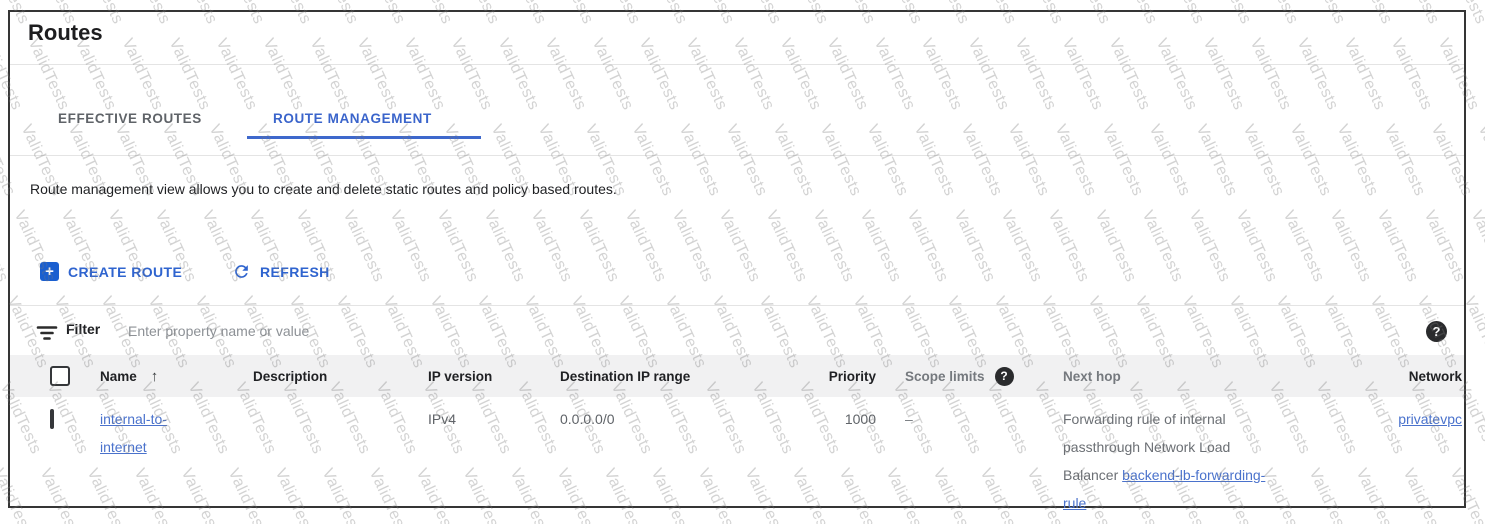 This screenshot has height=524, width=1485. What do you see at coordinates (60, 376) in the screenshot?
I see `select-all-checkbox` at bounding box center [60, 376].